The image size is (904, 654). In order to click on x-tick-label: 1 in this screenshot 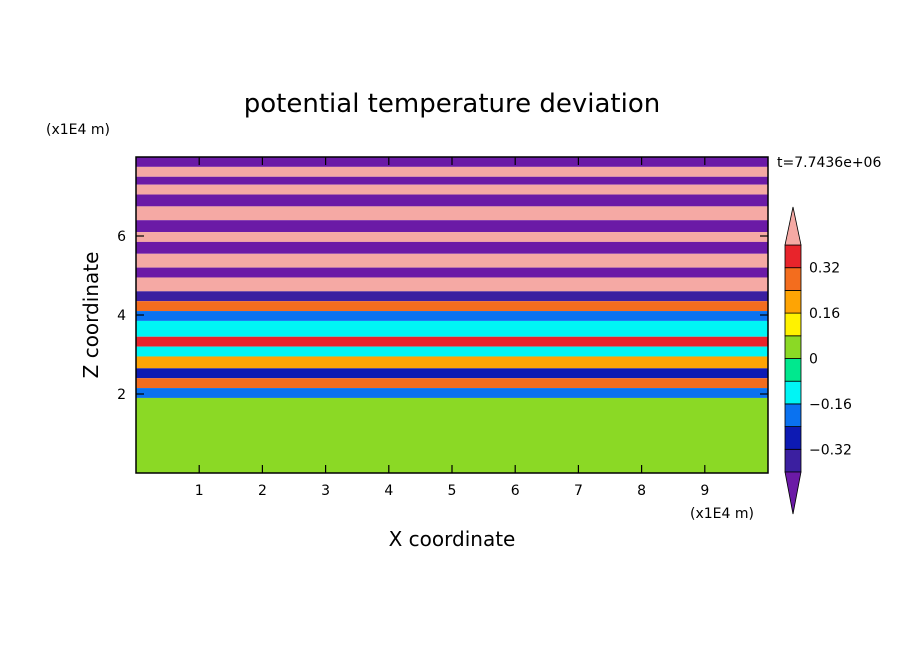, I will do `click(199, 491)`.